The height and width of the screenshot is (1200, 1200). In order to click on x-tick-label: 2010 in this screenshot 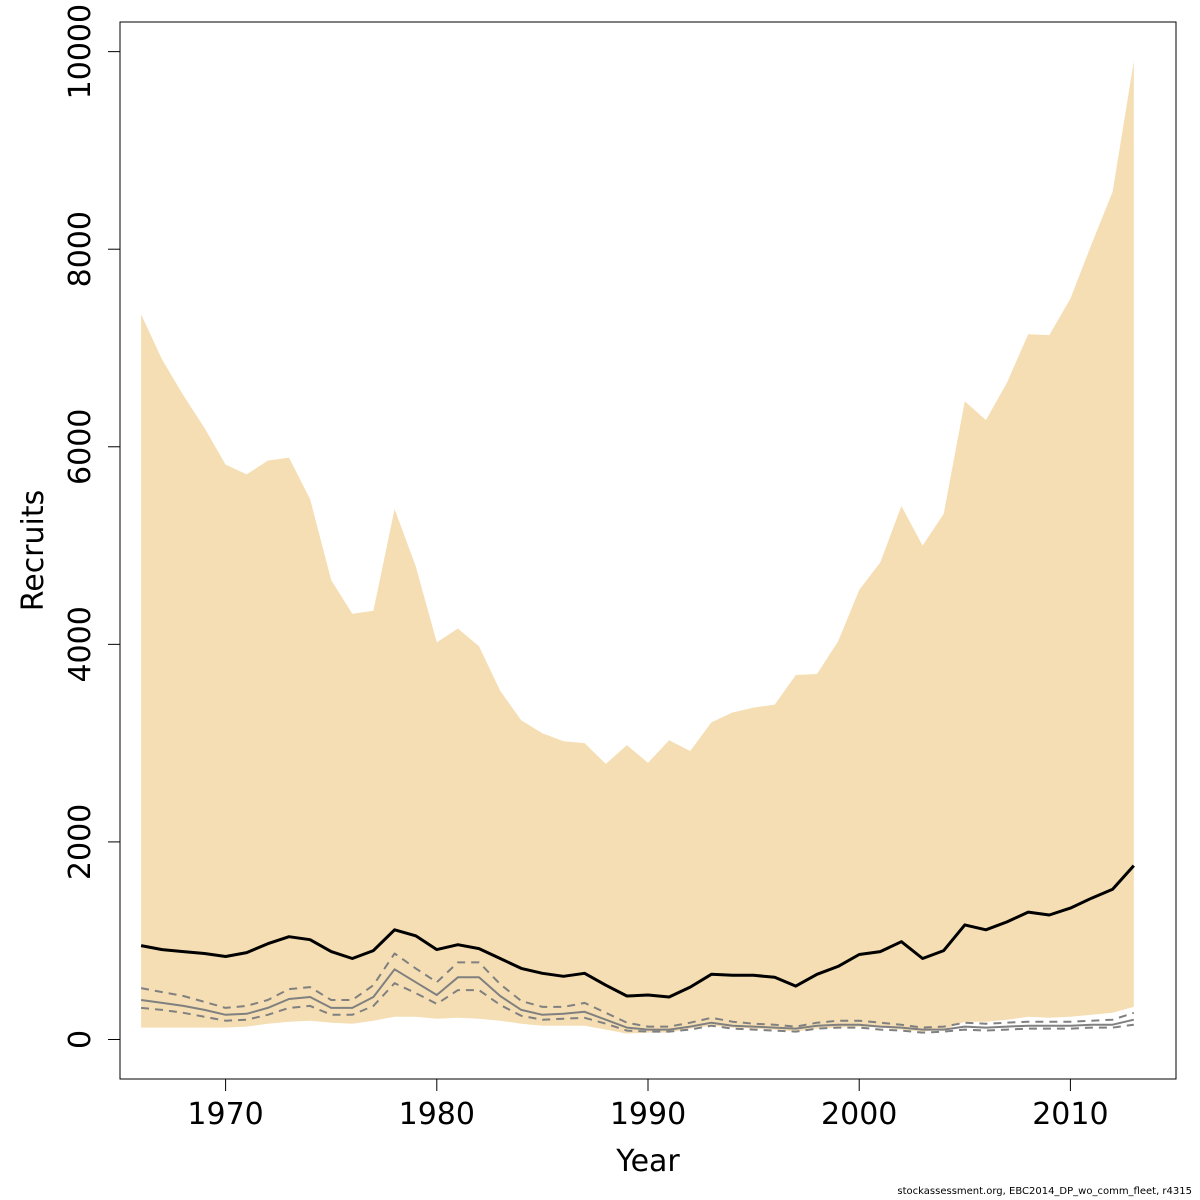, I will do `click(1070, 1114)`.